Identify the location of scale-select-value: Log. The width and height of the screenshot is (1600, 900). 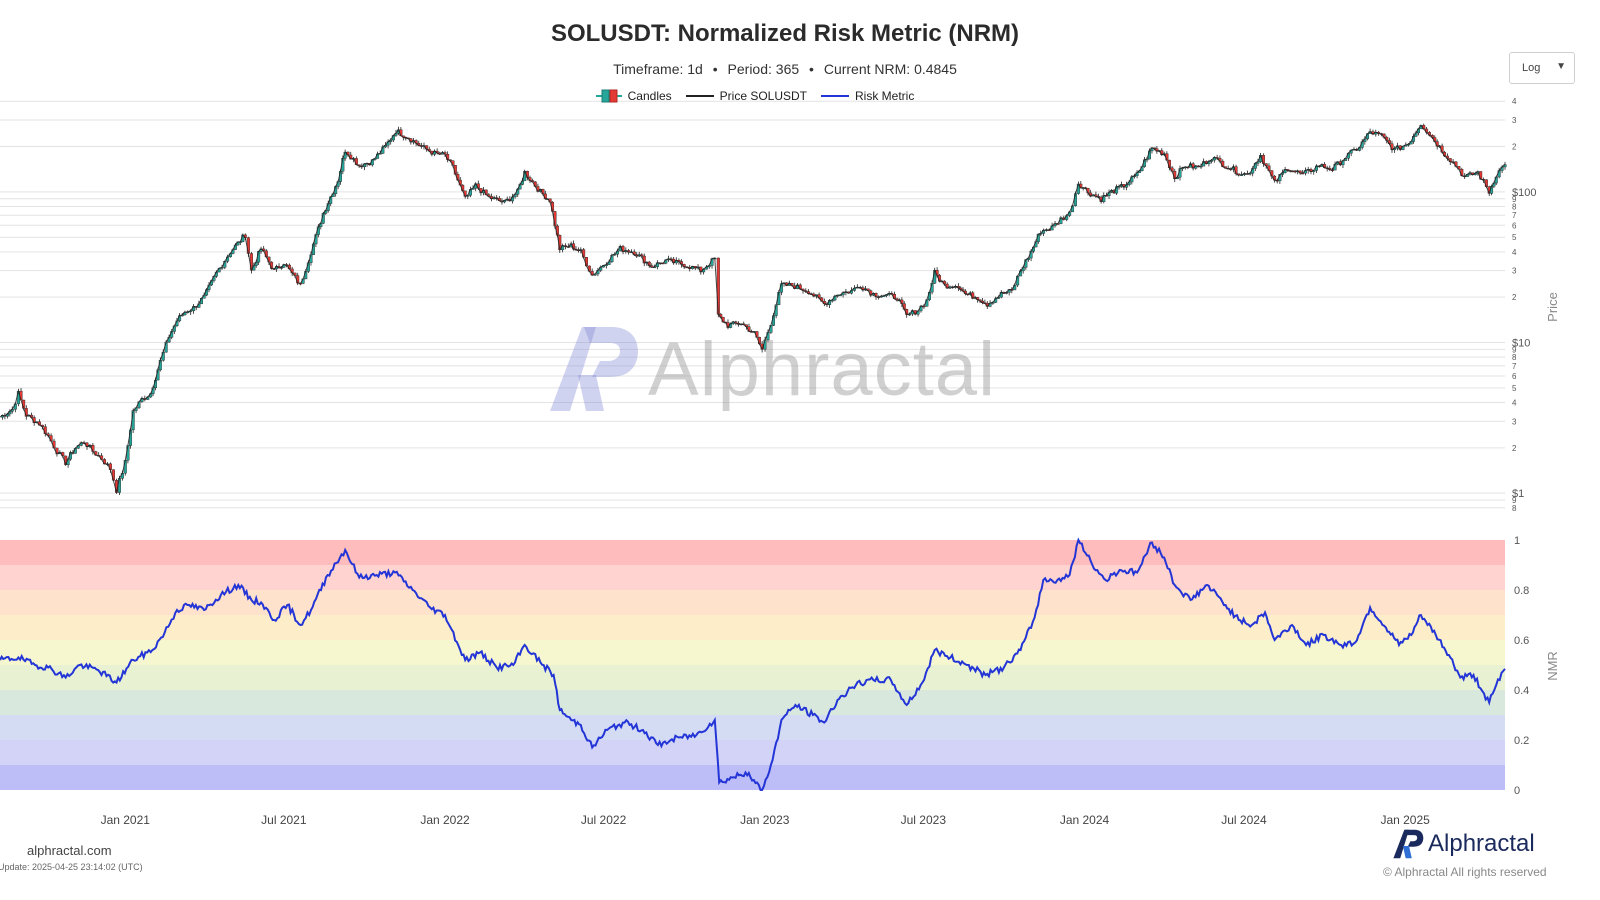
(1531, 68).